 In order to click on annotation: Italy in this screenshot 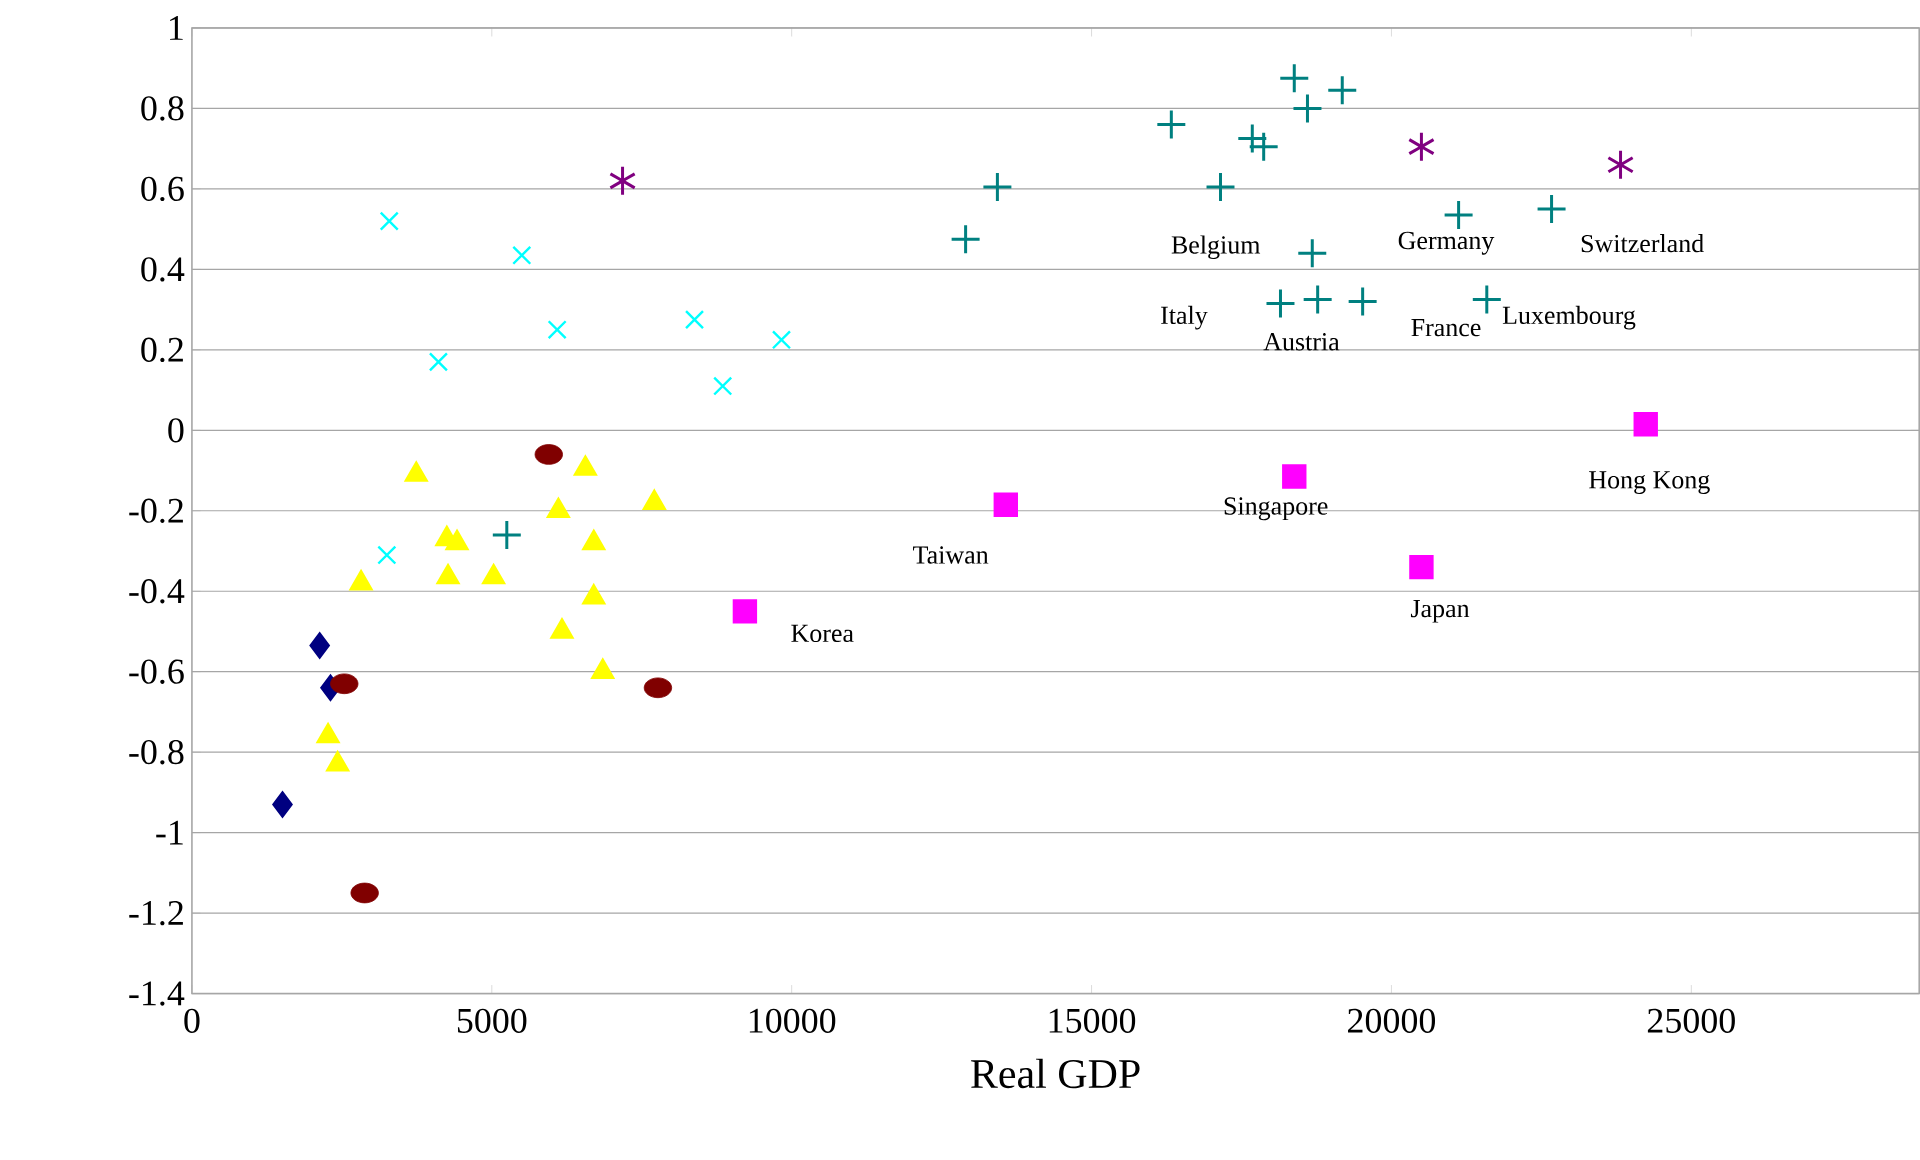, I will do `click(1184, 318)`.